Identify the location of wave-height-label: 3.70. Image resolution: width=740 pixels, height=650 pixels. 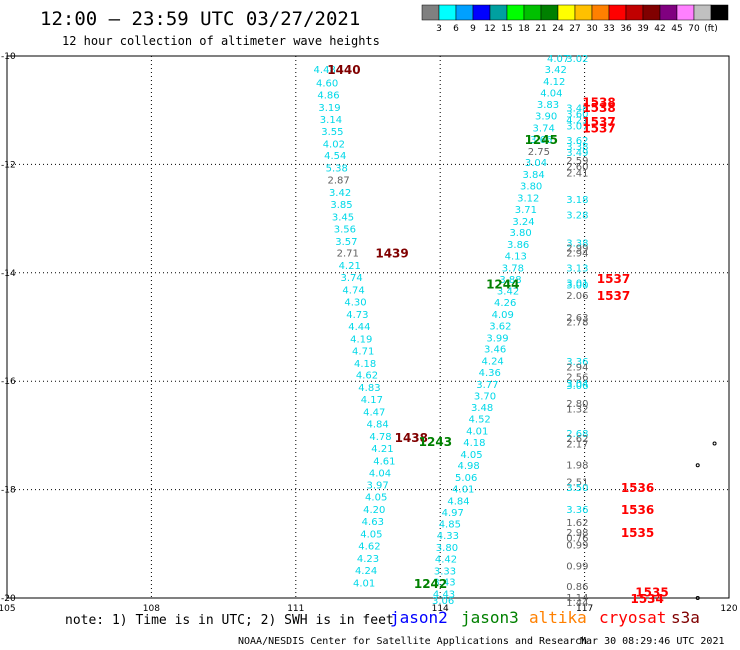
(485, 396).